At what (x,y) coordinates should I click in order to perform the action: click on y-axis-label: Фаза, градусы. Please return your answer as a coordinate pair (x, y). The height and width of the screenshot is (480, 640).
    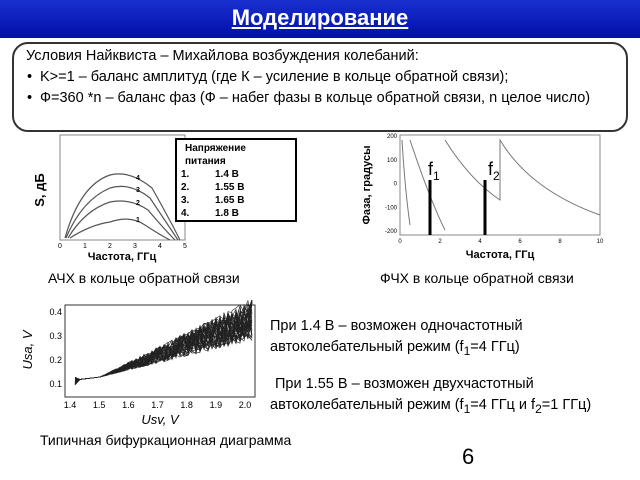
    Looking at the image, I should click on (367, 184).